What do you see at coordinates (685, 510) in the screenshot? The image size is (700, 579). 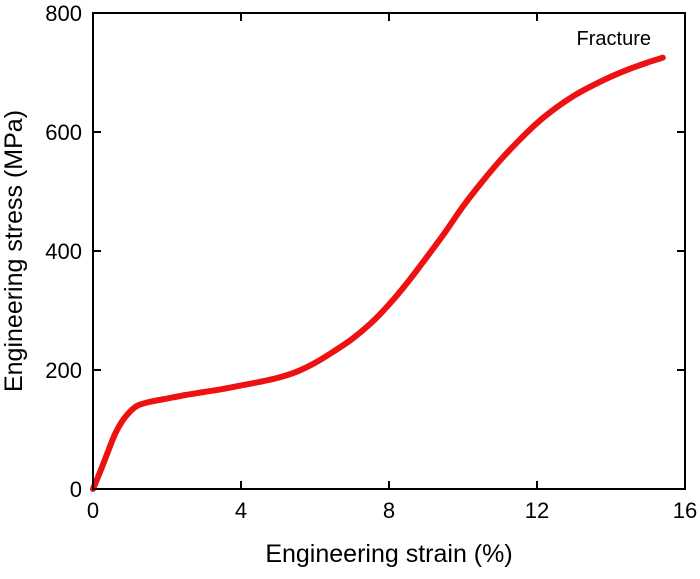 I see `x-tick-label: 16` at bounding box center [685, 510].